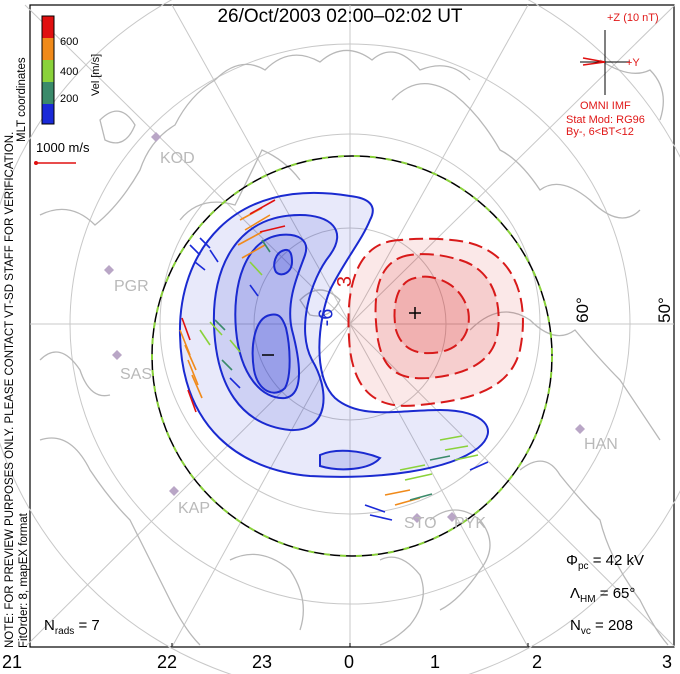 This screenshot has width=680, height=674. I want to click on vector-count: Nvc = 208, so click(601, 627).